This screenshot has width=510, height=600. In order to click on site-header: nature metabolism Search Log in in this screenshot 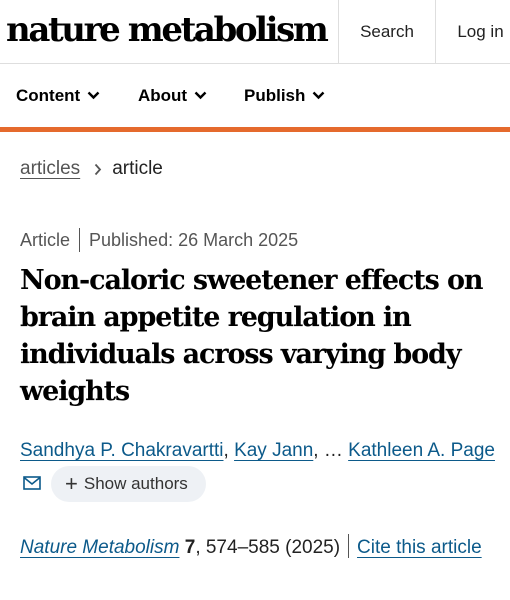, I will do `click(255, 32)`.